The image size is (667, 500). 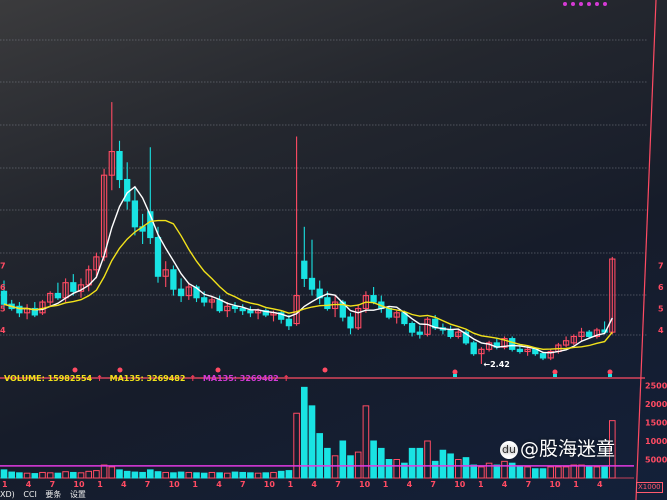 What do you see at coordinates (585, 4) in the screenshot?
I see `top-dots-indicator` at bounding box center [585, 4].